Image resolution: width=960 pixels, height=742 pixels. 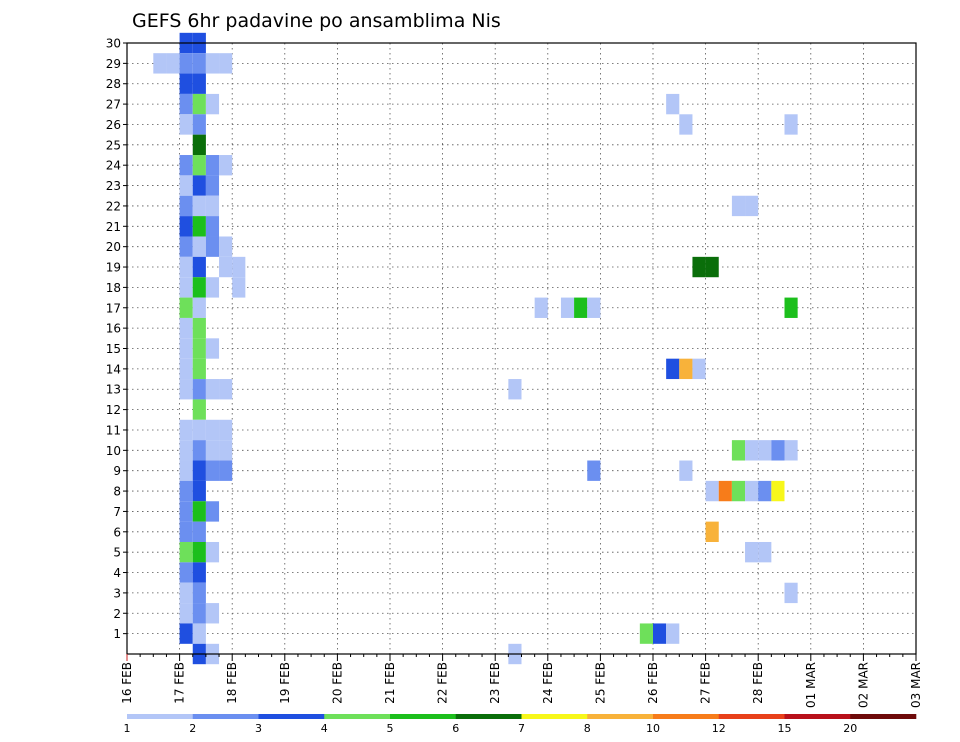 What do you see at coordinates (113, 288) in the screenshot?
I see `y-tick-label: 18` at bounding box center [113, 288].